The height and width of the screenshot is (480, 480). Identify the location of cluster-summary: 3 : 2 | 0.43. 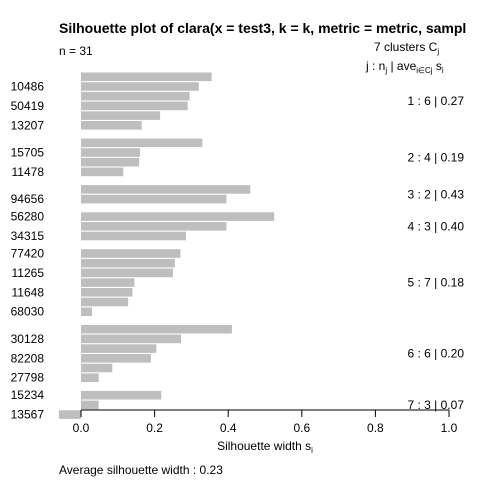
(436, 194).